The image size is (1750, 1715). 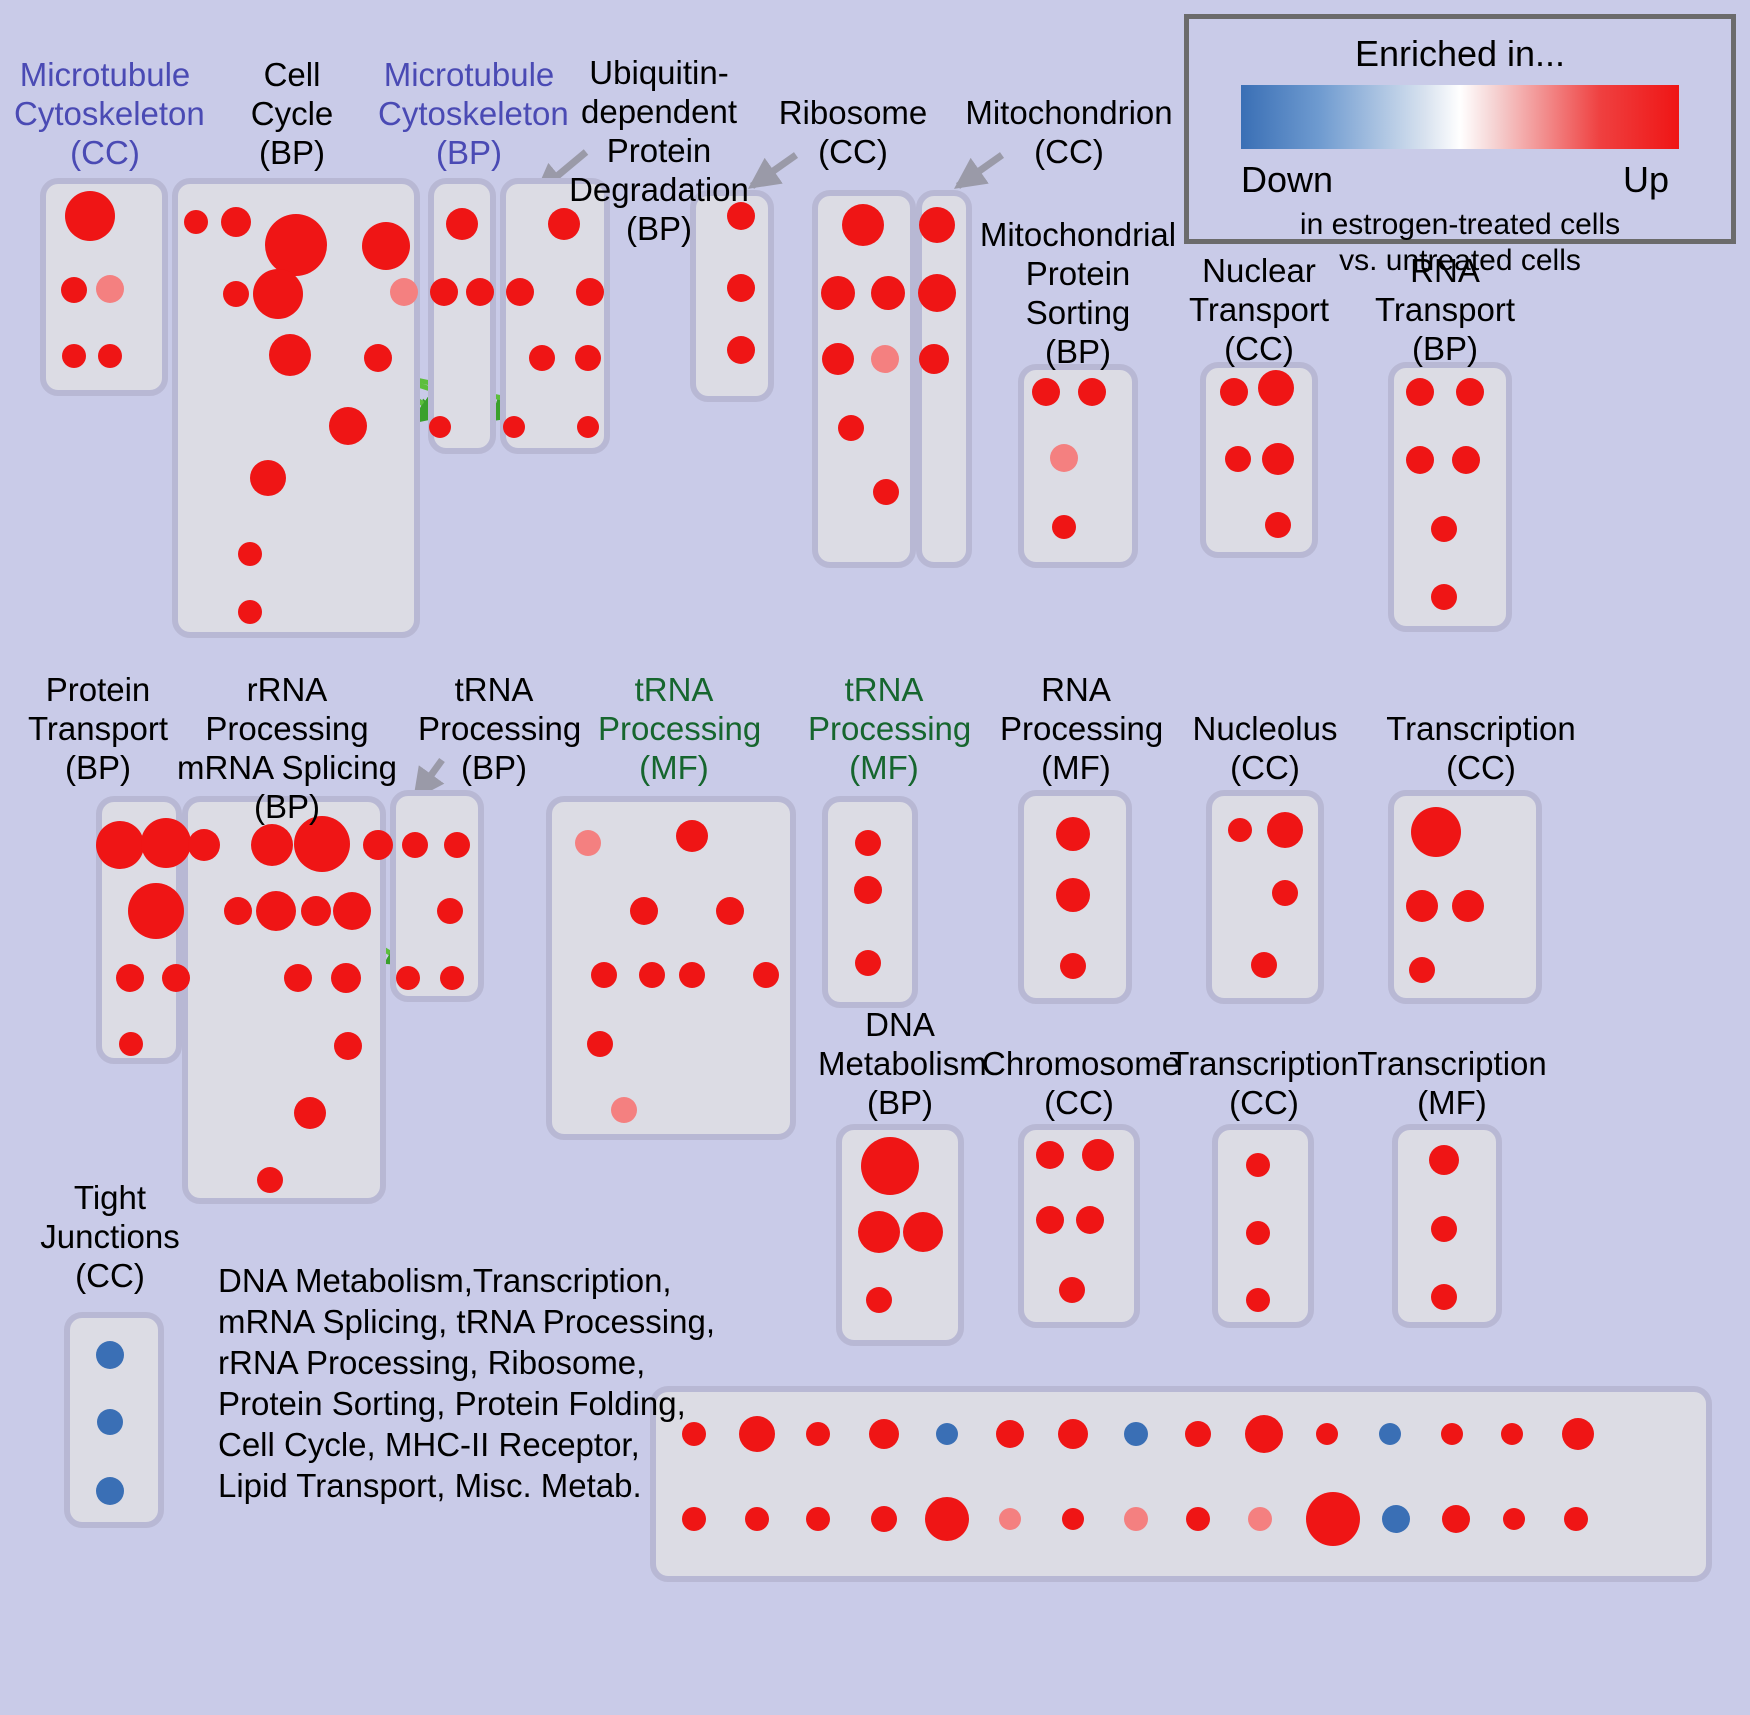 I want to click on cluster-box-rrna-mrna-splicing-bp, so click(x=284, y=1000).